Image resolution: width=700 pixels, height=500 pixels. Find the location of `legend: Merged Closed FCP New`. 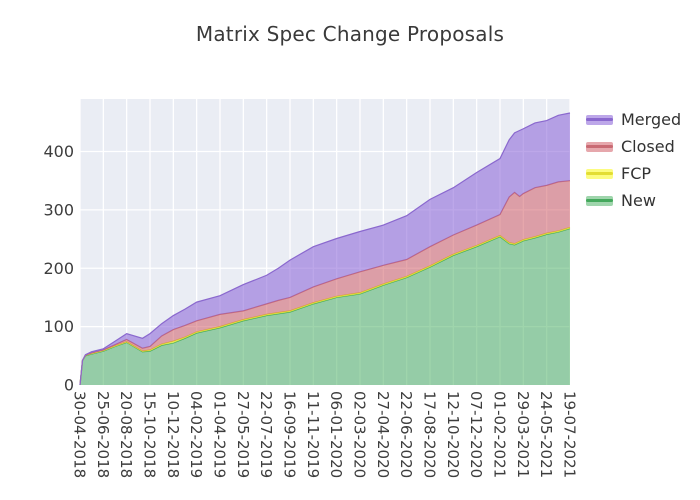

legend: Merged Closed FCP New is located at coordinates (633, 160).